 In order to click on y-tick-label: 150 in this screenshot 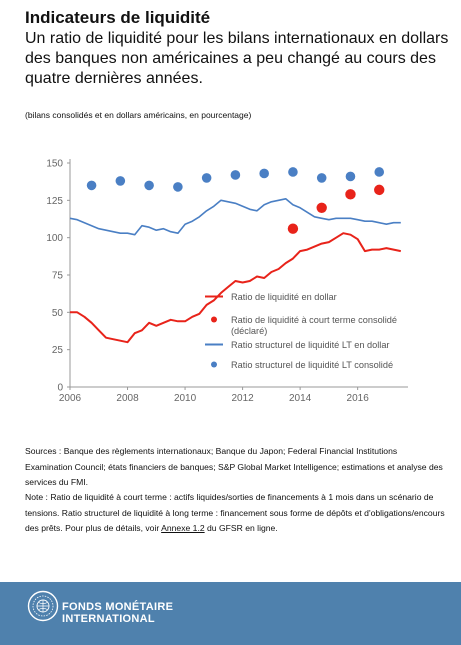, I will do `click(54, 164)`.